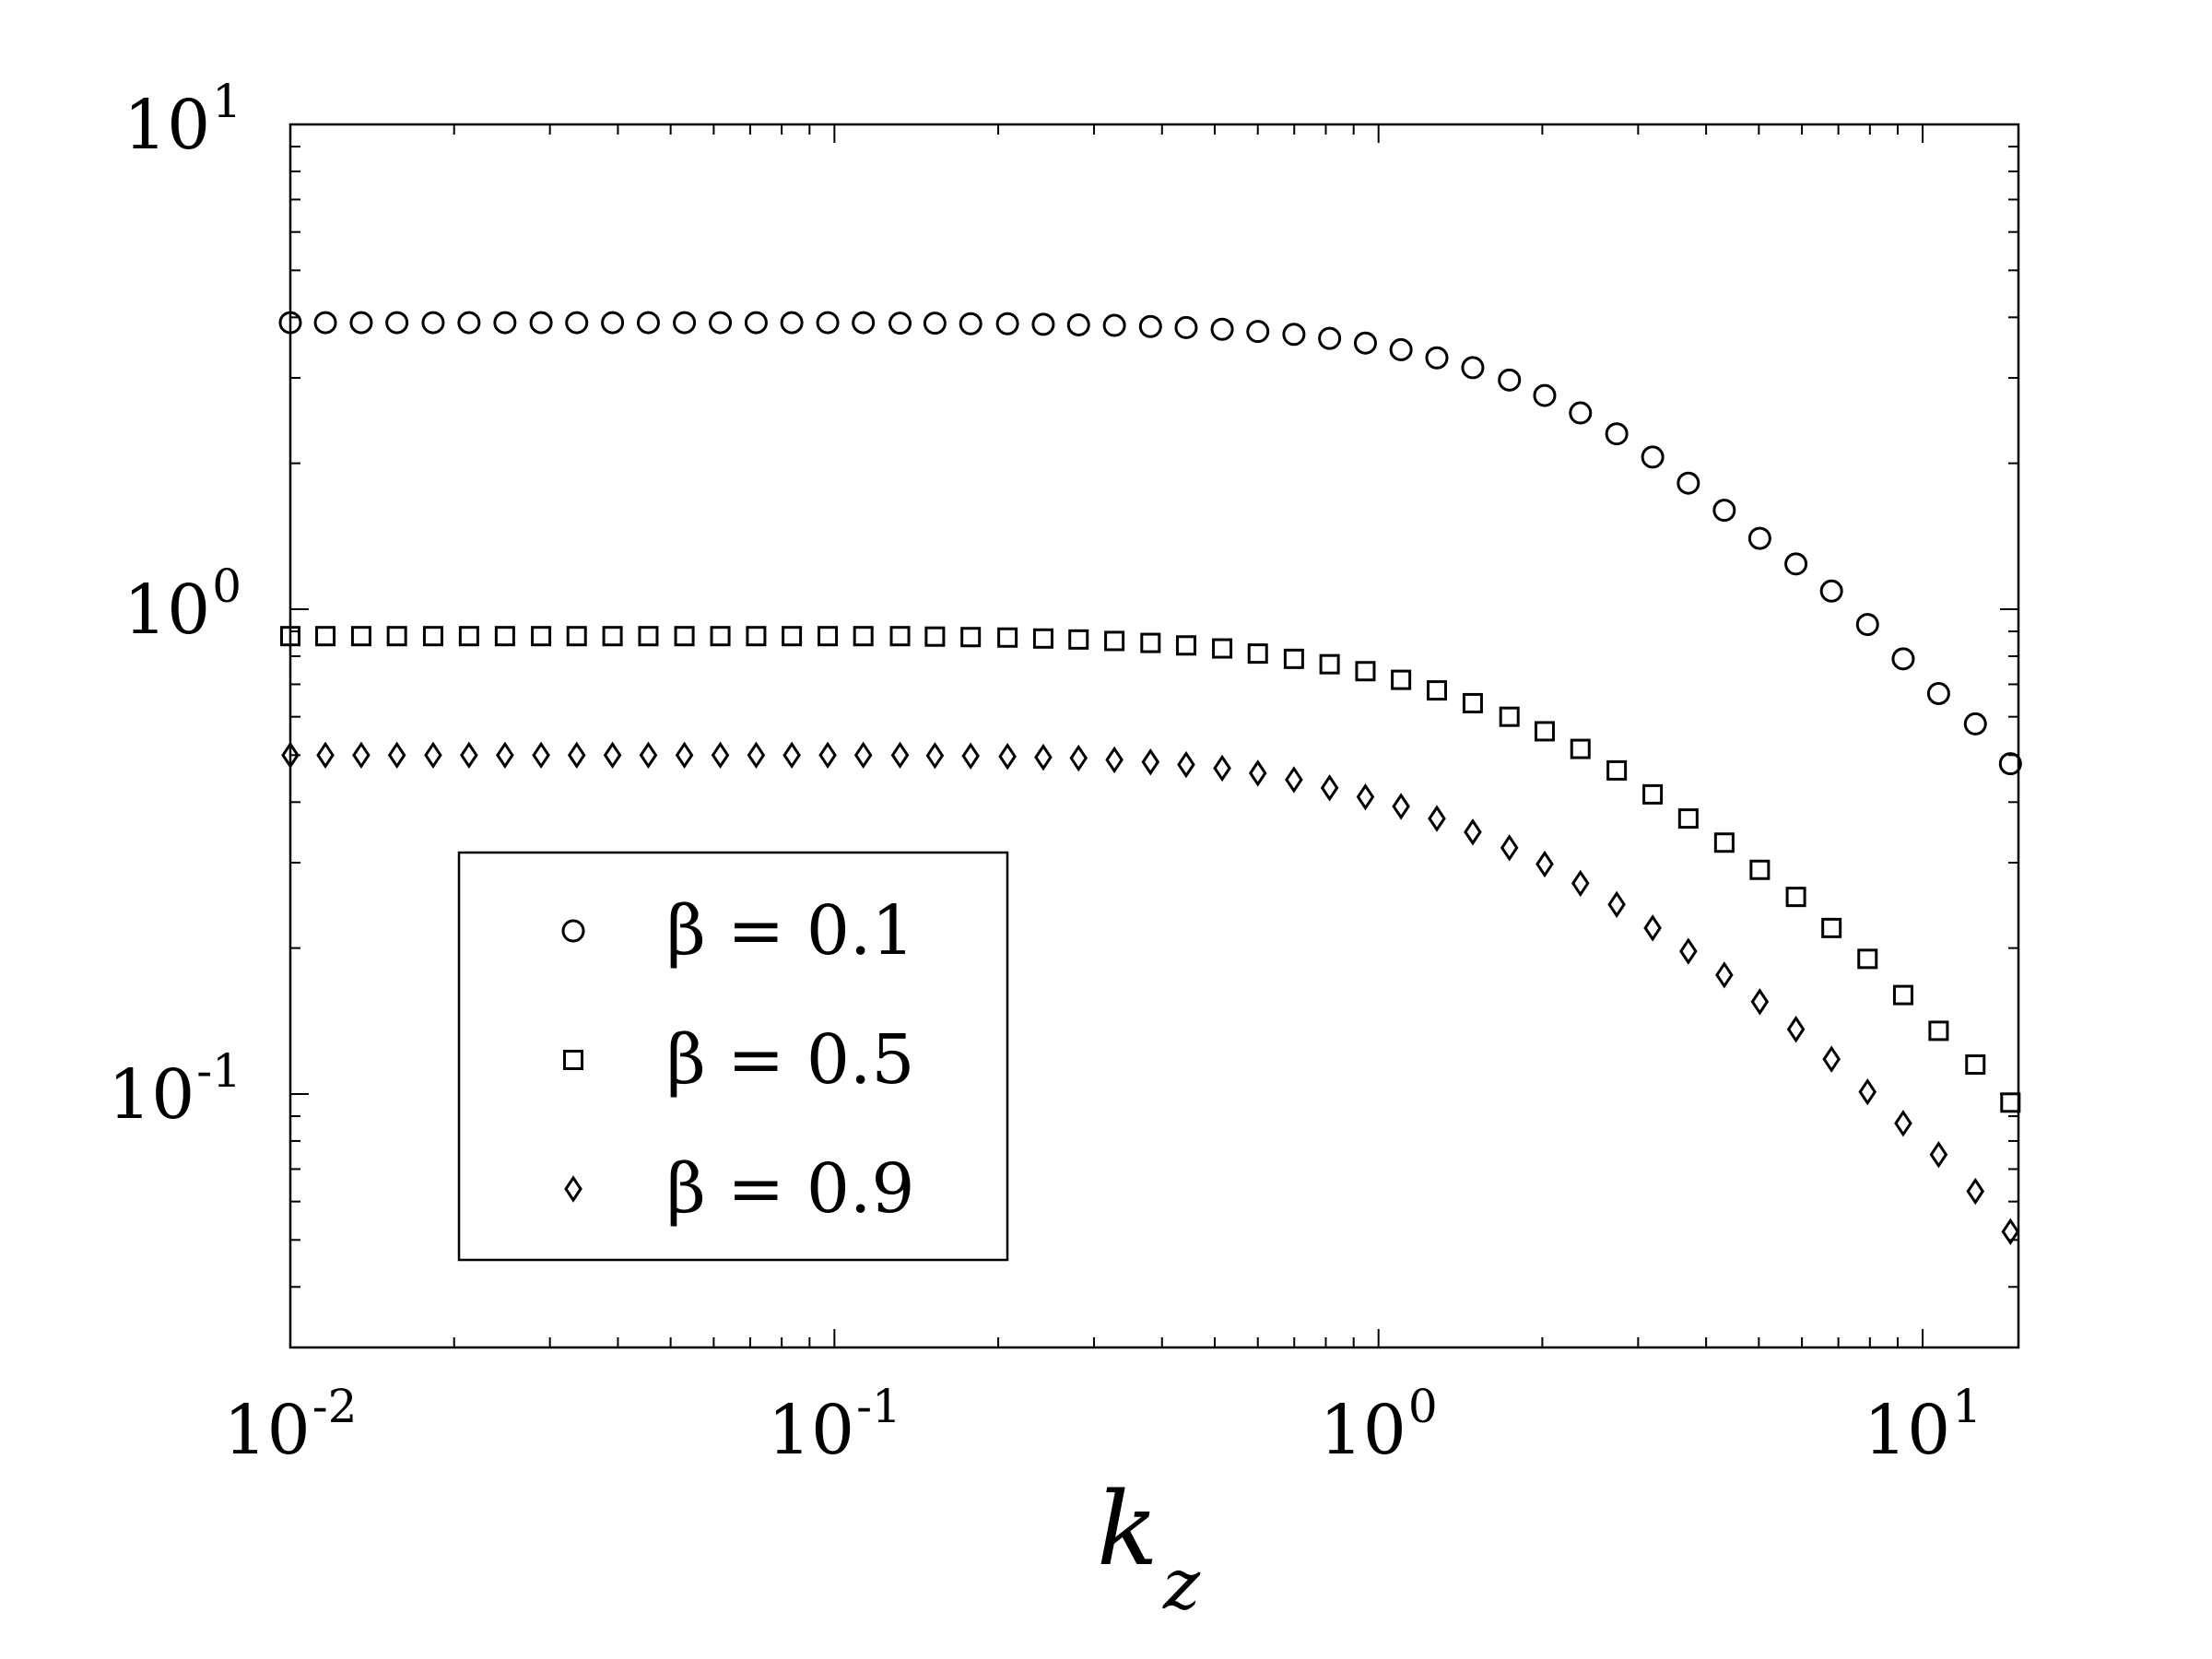 The width and height of the screenshot is (2212, 1659). I want to click on legend-box, so click(733, 1056).